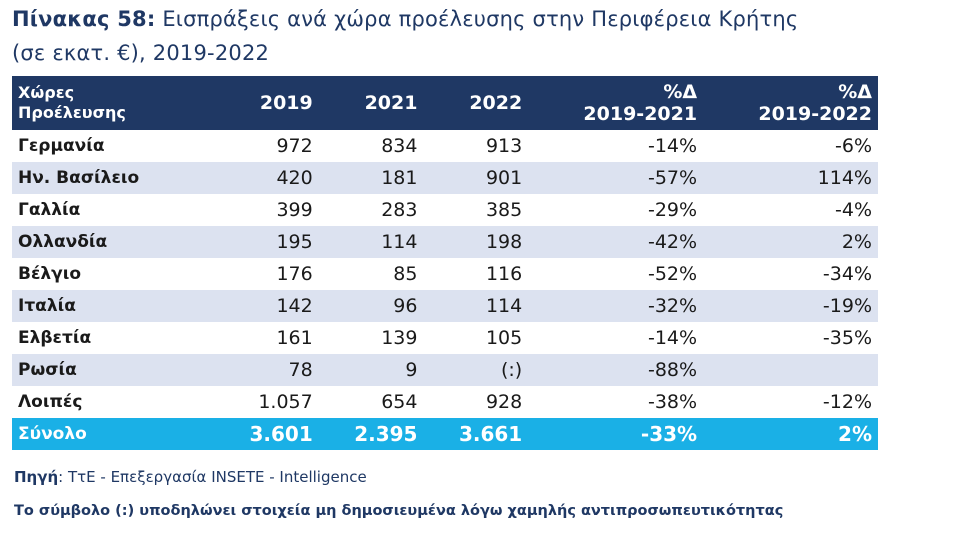 The image size is (962, 536). I want to click on header-country-line2: Προέλευσης, so click(72, 112).